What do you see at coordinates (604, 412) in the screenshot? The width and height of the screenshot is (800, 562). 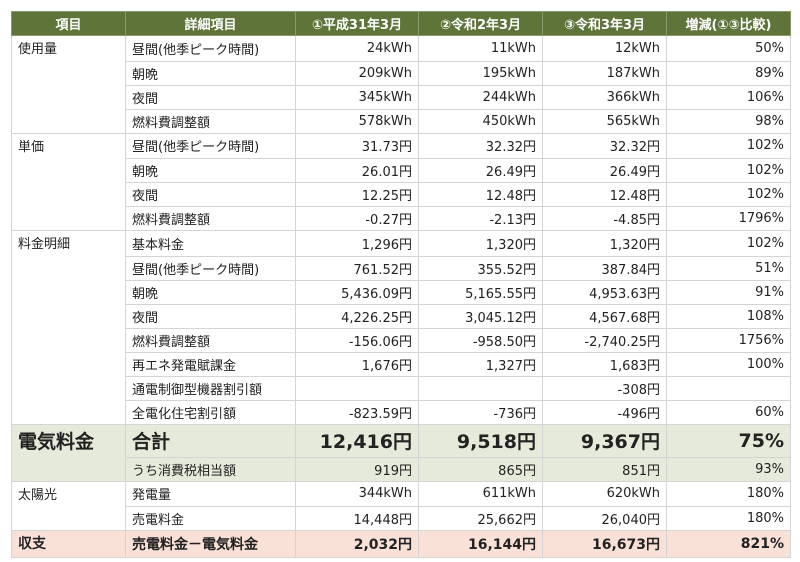 I see `value-period-3: -496円` at bounding box center [604, 412].